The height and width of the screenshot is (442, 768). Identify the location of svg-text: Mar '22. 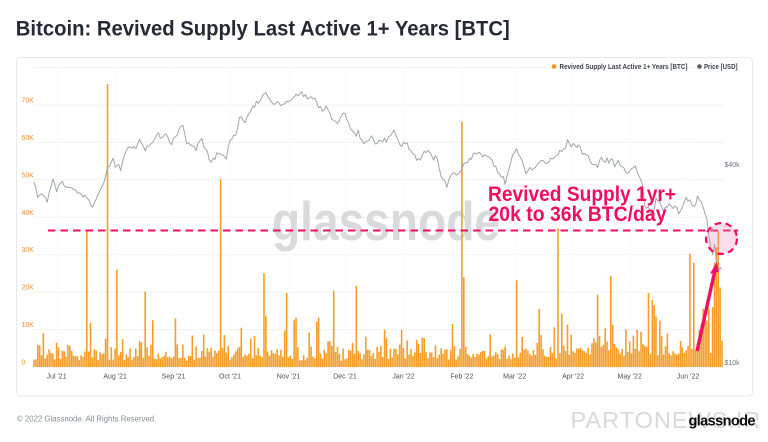
(514, 377).